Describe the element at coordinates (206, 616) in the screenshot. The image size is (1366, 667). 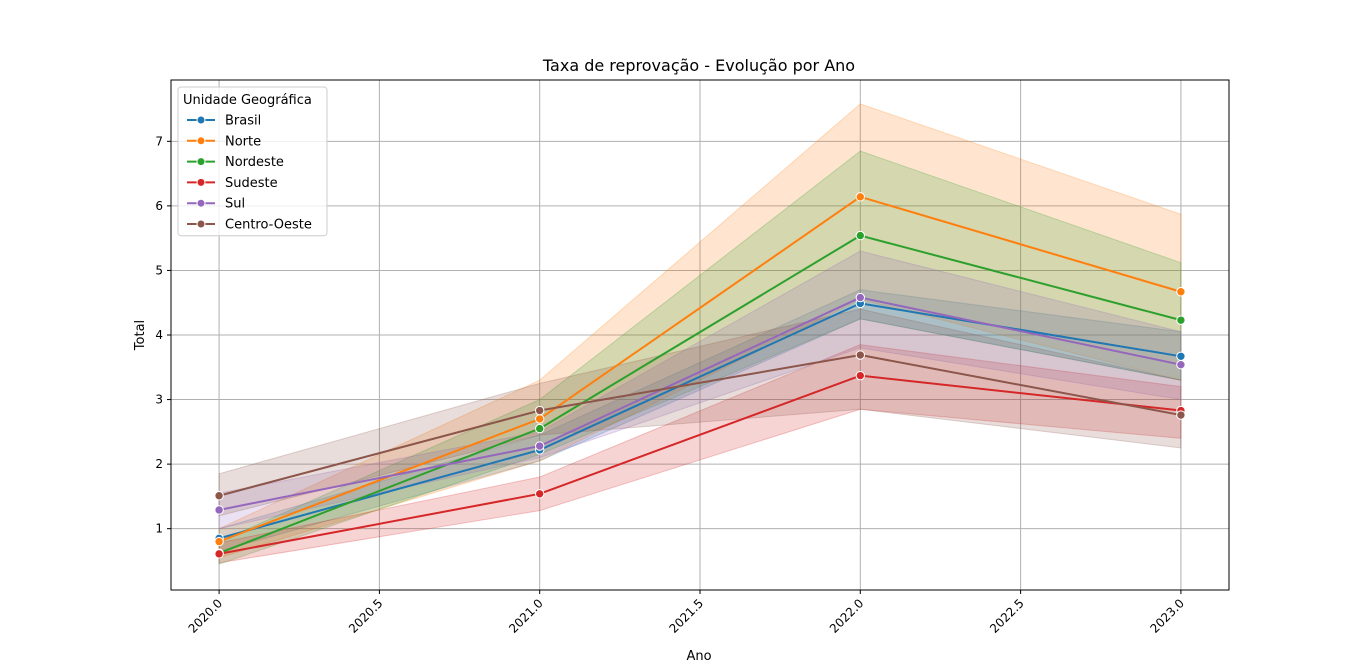
I see `x-tick-label: 2020.0` at that location.